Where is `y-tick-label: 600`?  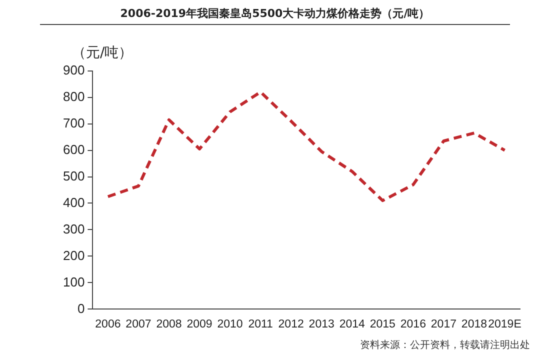 y-tick-label: 600 is located at coordinates (73, 149).